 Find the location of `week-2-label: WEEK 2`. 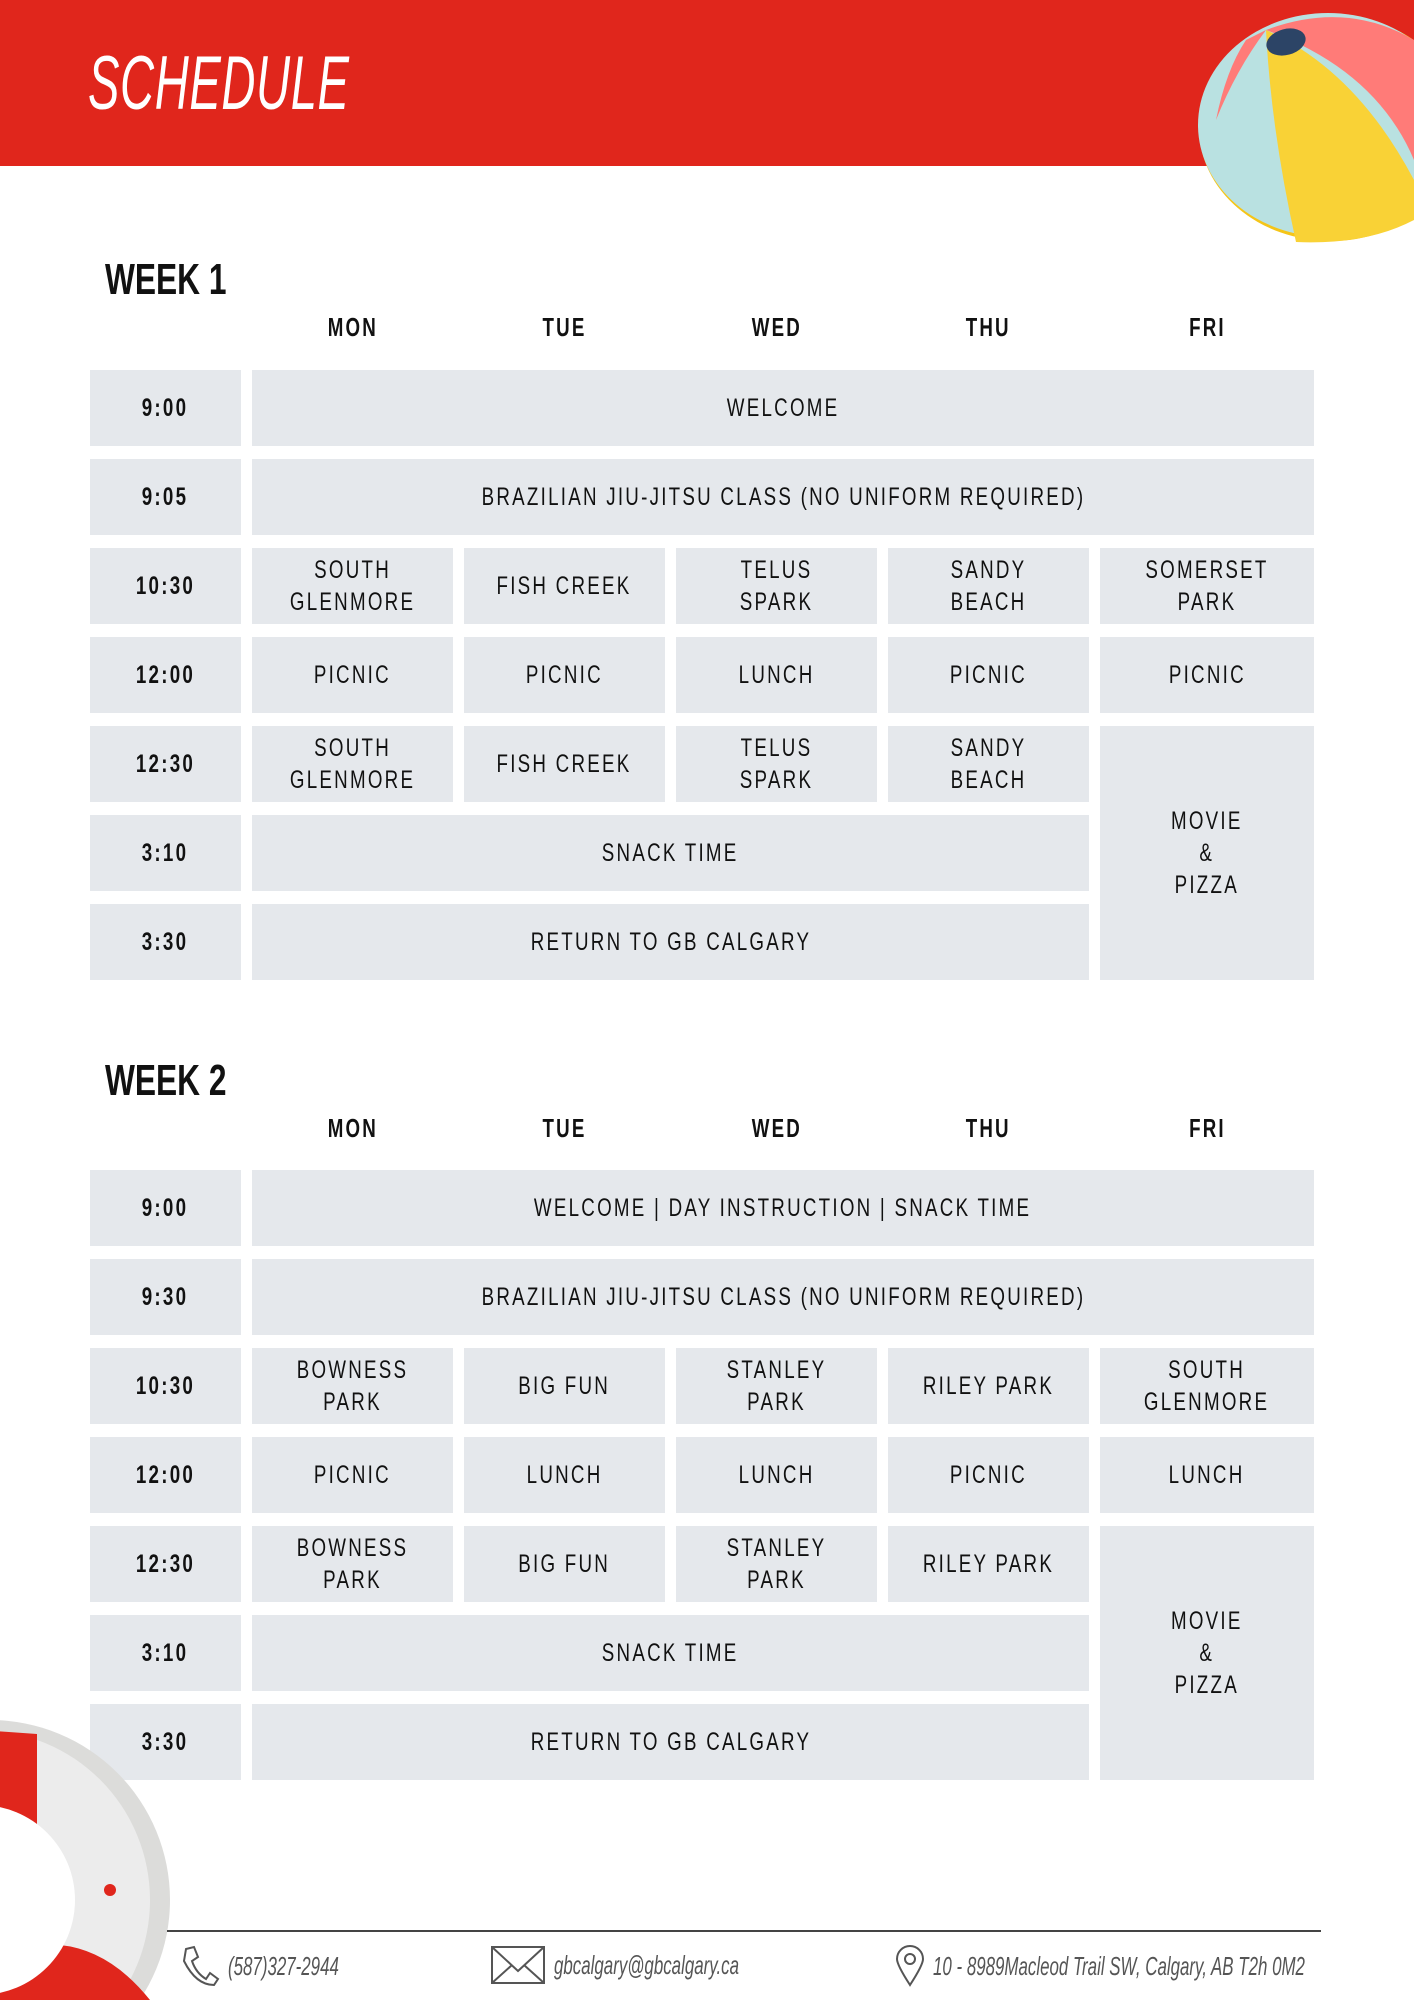

week-2-label: WEEK 2 is located at coordinates (166, 1080).